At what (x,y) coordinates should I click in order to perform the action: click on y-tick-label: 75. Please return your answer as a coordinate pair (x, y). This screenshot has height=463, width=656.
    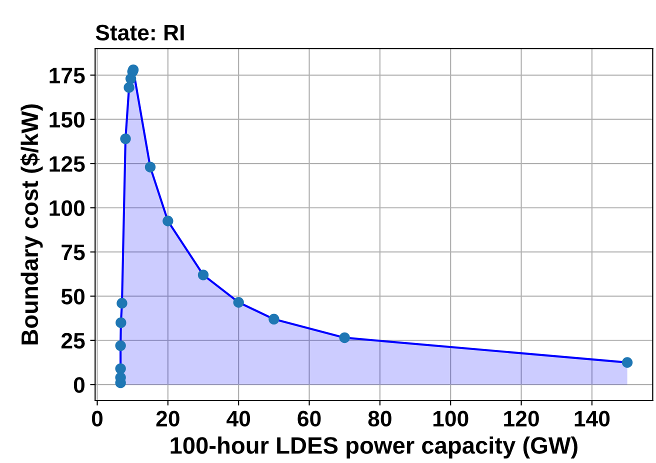
    Looking at the image, I should click on (73, 252).